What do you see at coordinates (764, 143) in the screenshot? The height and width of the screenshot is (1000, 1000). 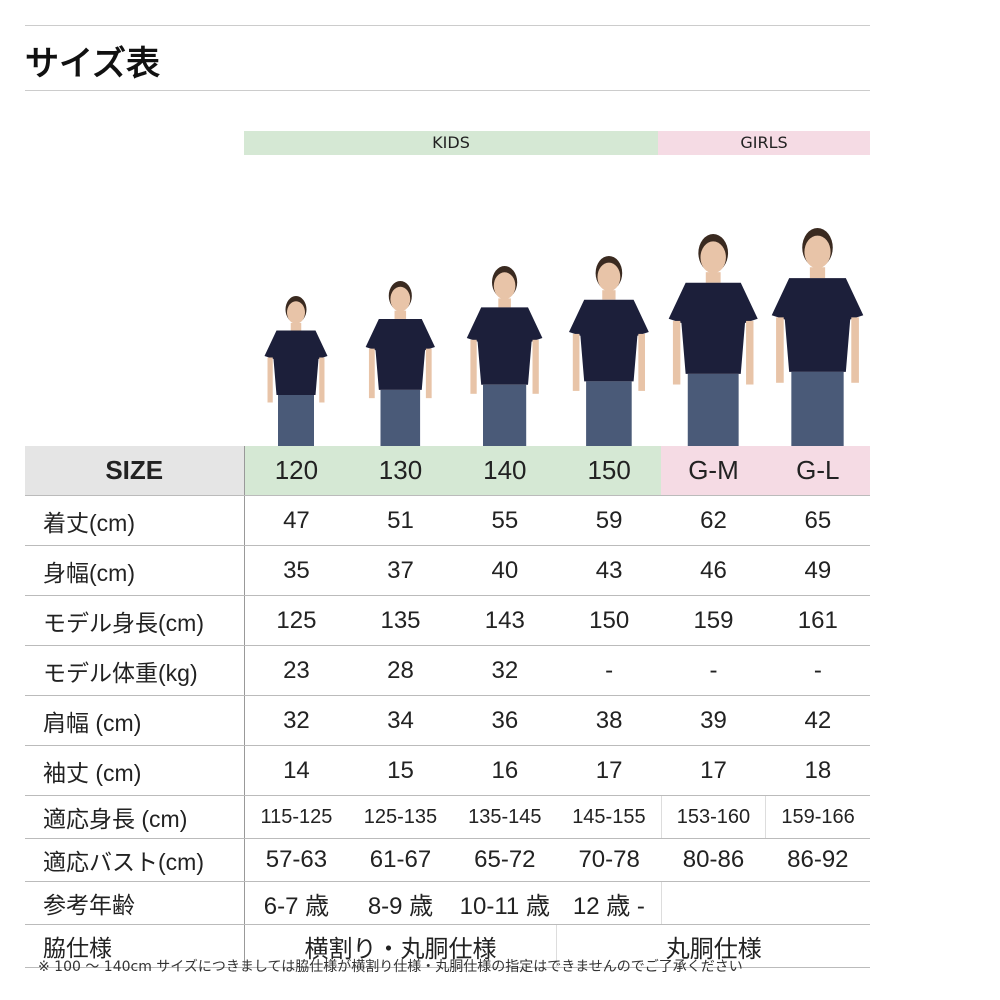 I see `girls-band: GIRLS` at bounding box center [764, 143].